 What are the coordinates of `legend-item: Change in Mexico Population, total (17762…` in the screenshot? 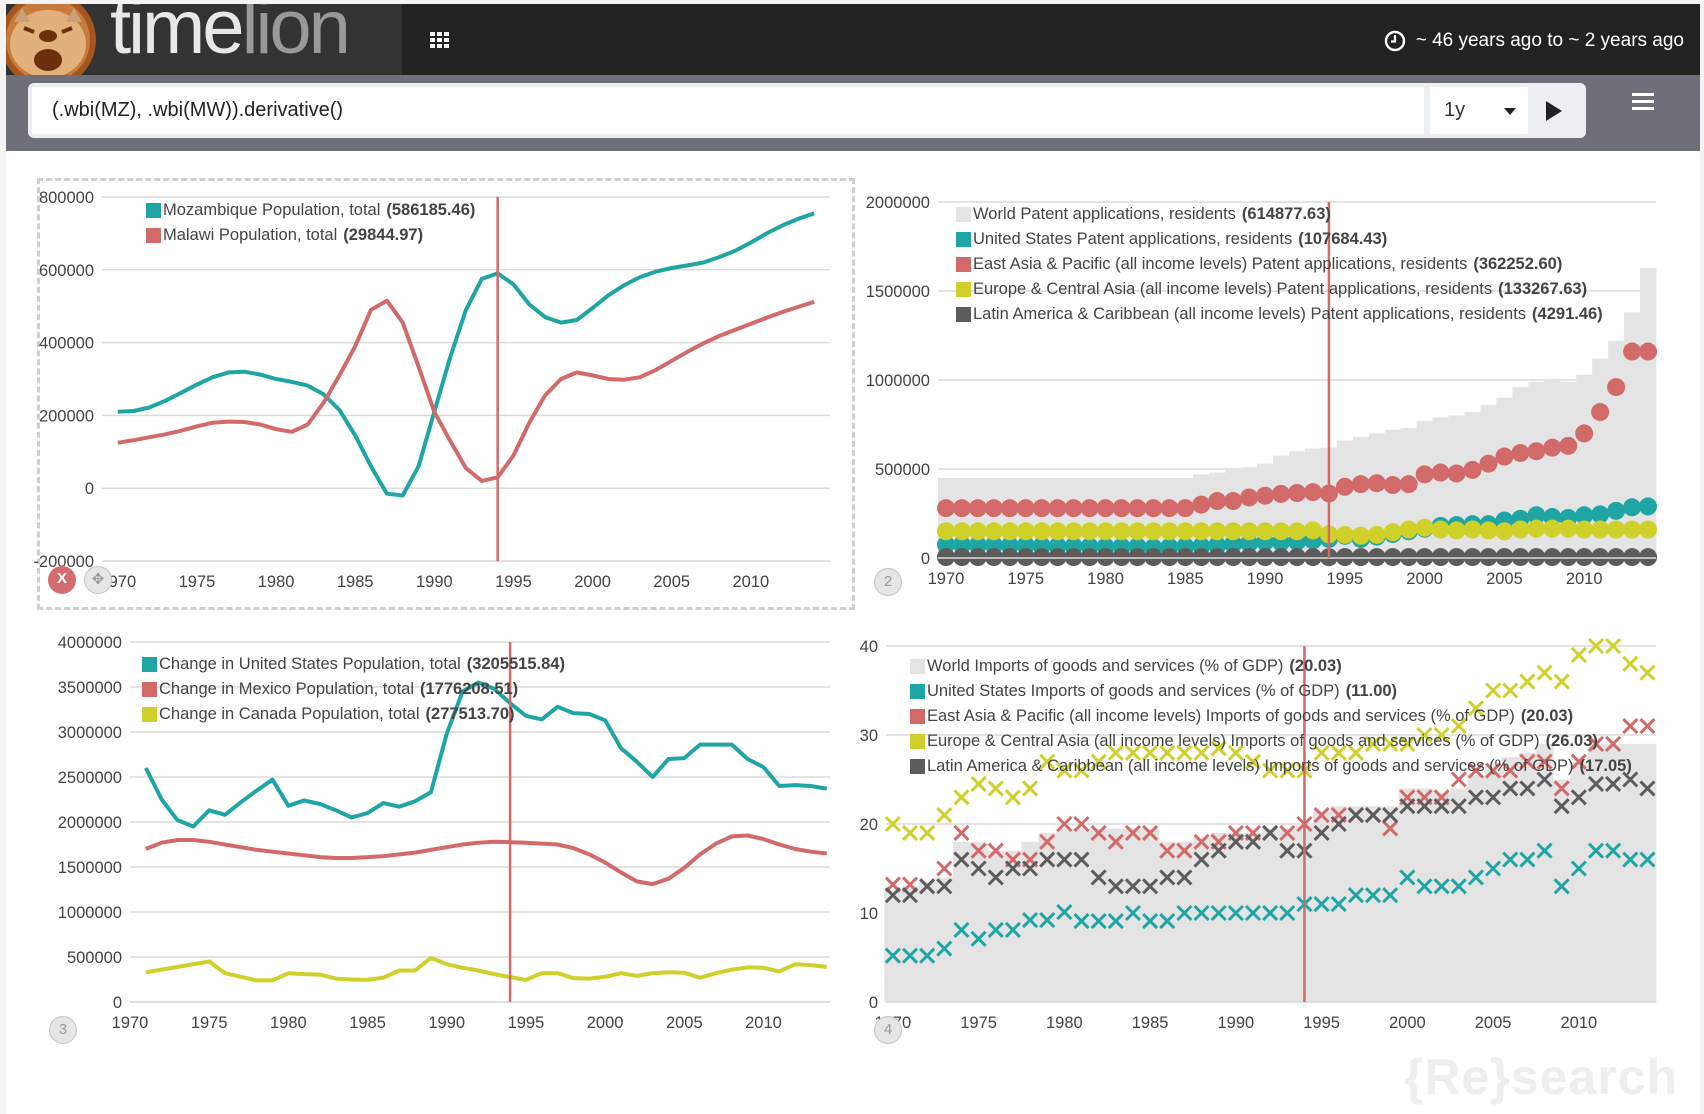 It's located at (353, 689).